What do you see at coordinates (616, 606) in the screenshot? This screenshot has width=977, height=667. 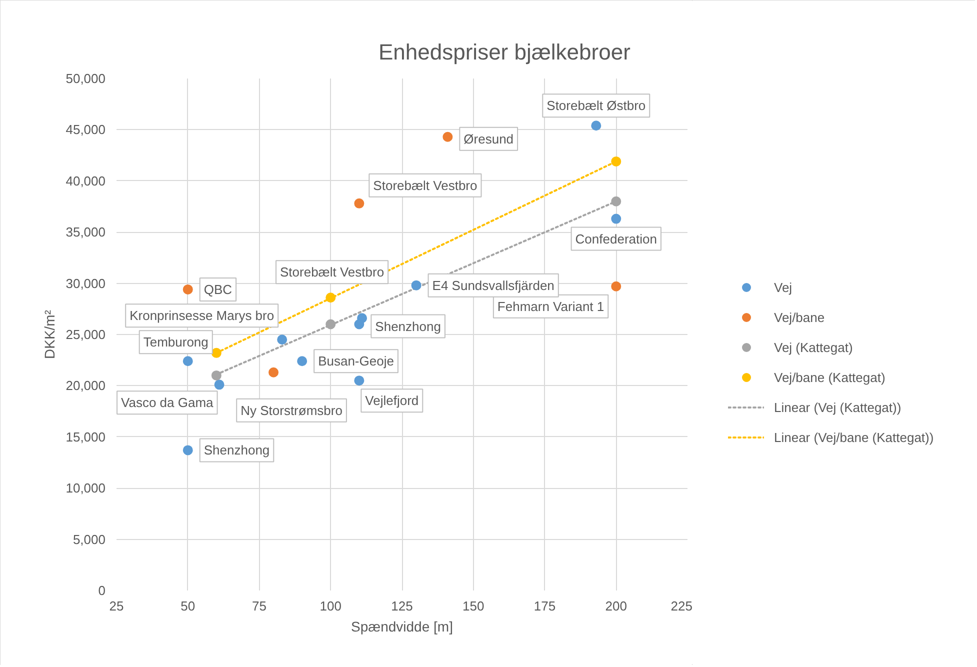 I see `x-tick-label: 200` at bounding box center [616, 606].